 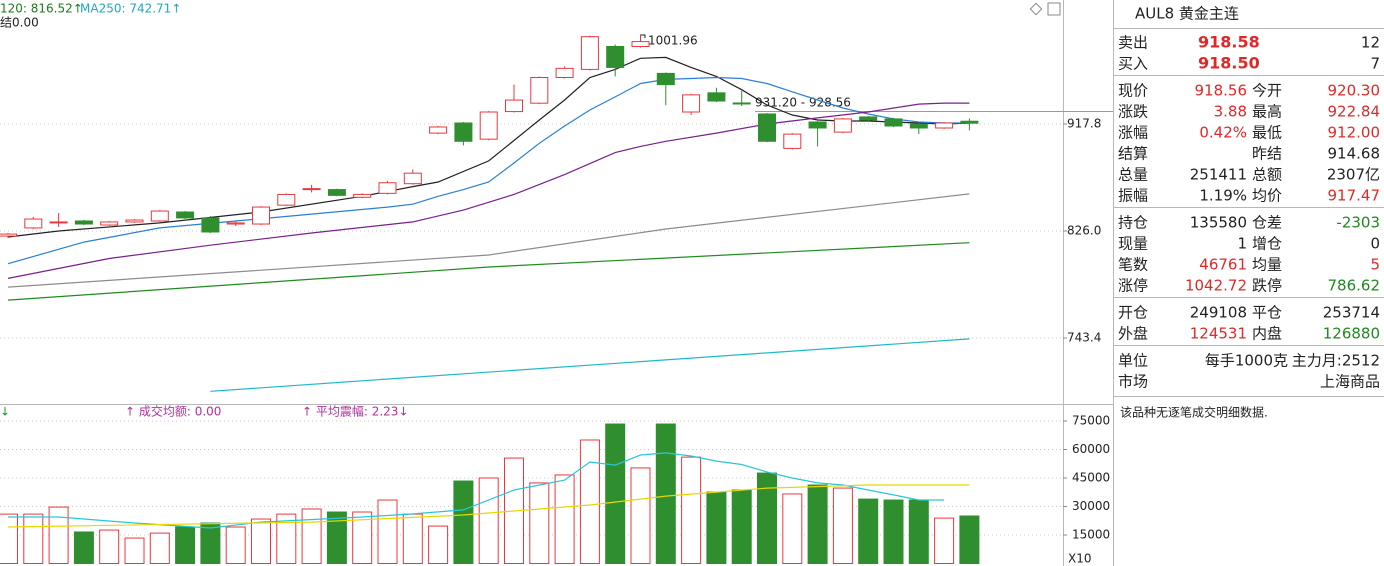 I want to click on quote-label: 增仓, so click(x=1267, y=244).